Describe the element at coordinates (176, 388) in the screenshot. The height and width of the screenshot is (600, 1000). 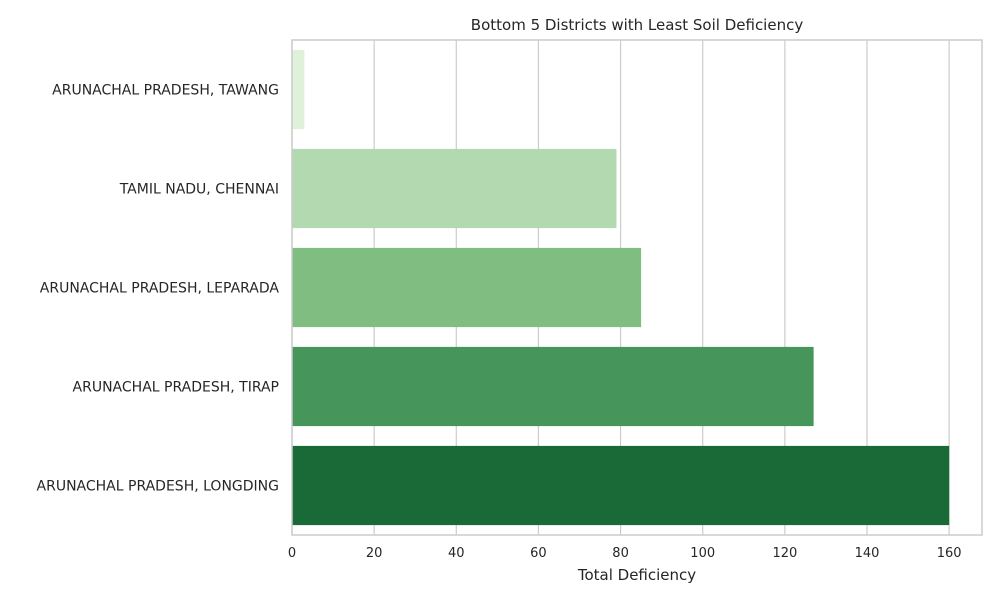
I see `y-category-label: ARUNACHAL PRADESH, TIRAP` at that location.